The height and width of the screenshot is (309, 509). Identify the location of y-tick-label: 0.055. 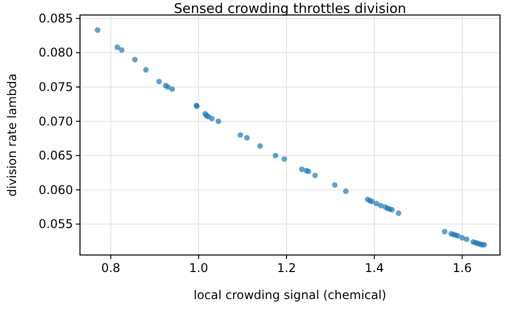
(55, 224).